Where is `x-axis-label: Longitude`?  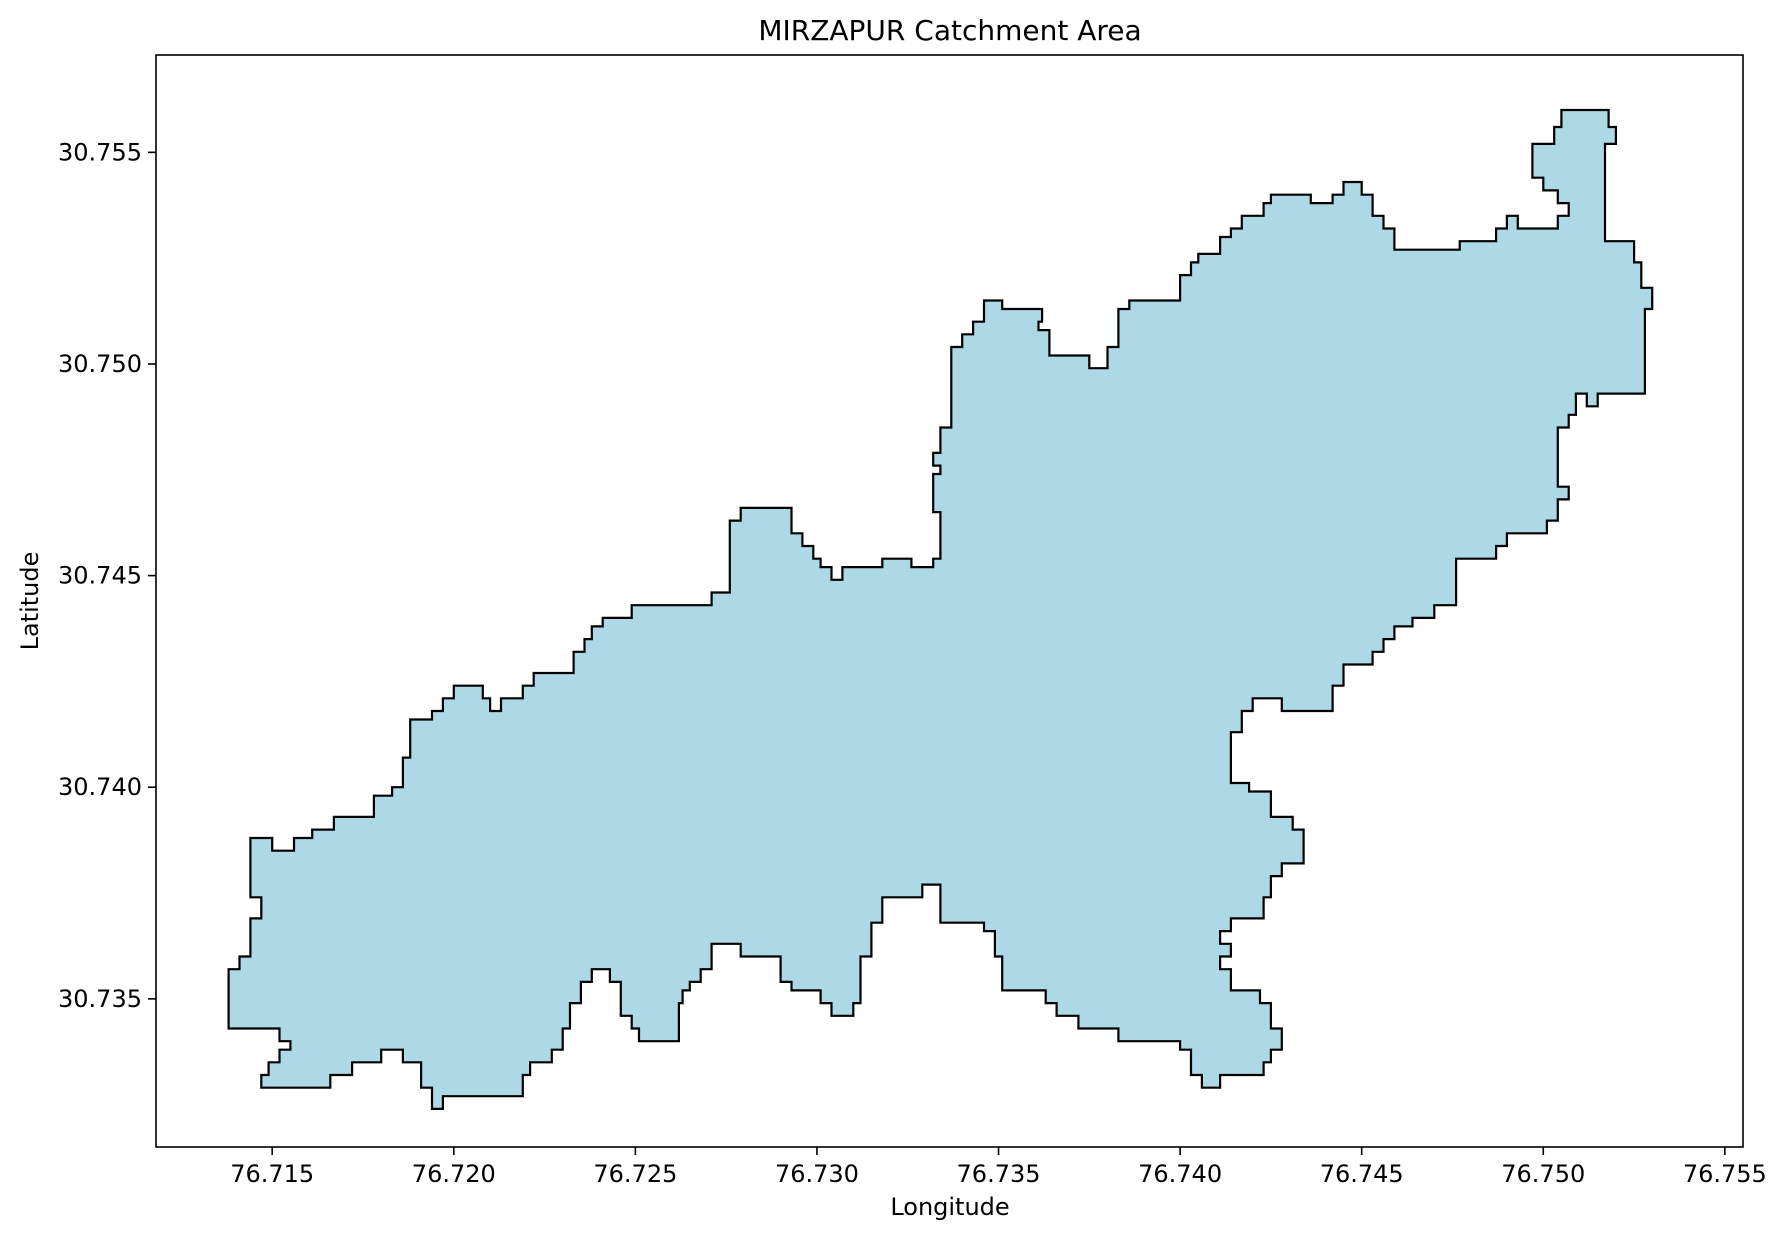 x-axis-label: Longitude is located at coordinates (949, 1207).